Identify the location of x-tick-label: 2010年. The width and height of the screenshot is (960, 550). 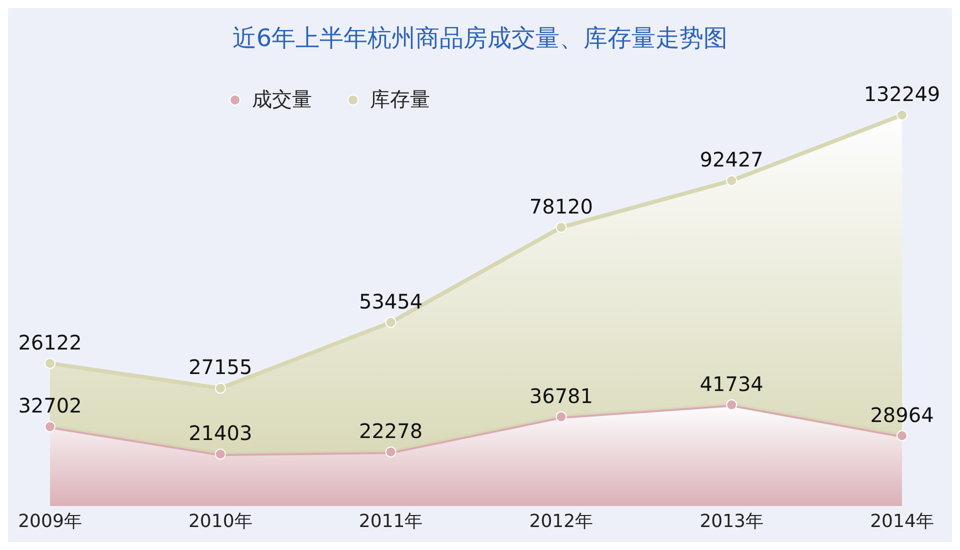
(220, 521).